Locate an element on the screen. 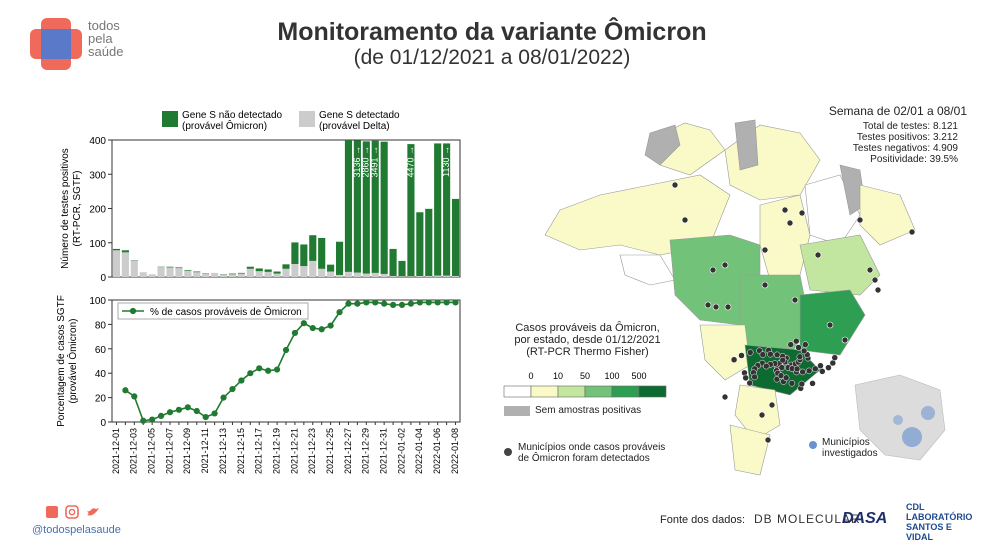 The height and width of the screenshot is (554, 984). municipio-dots is located at coordinates (793, 312).